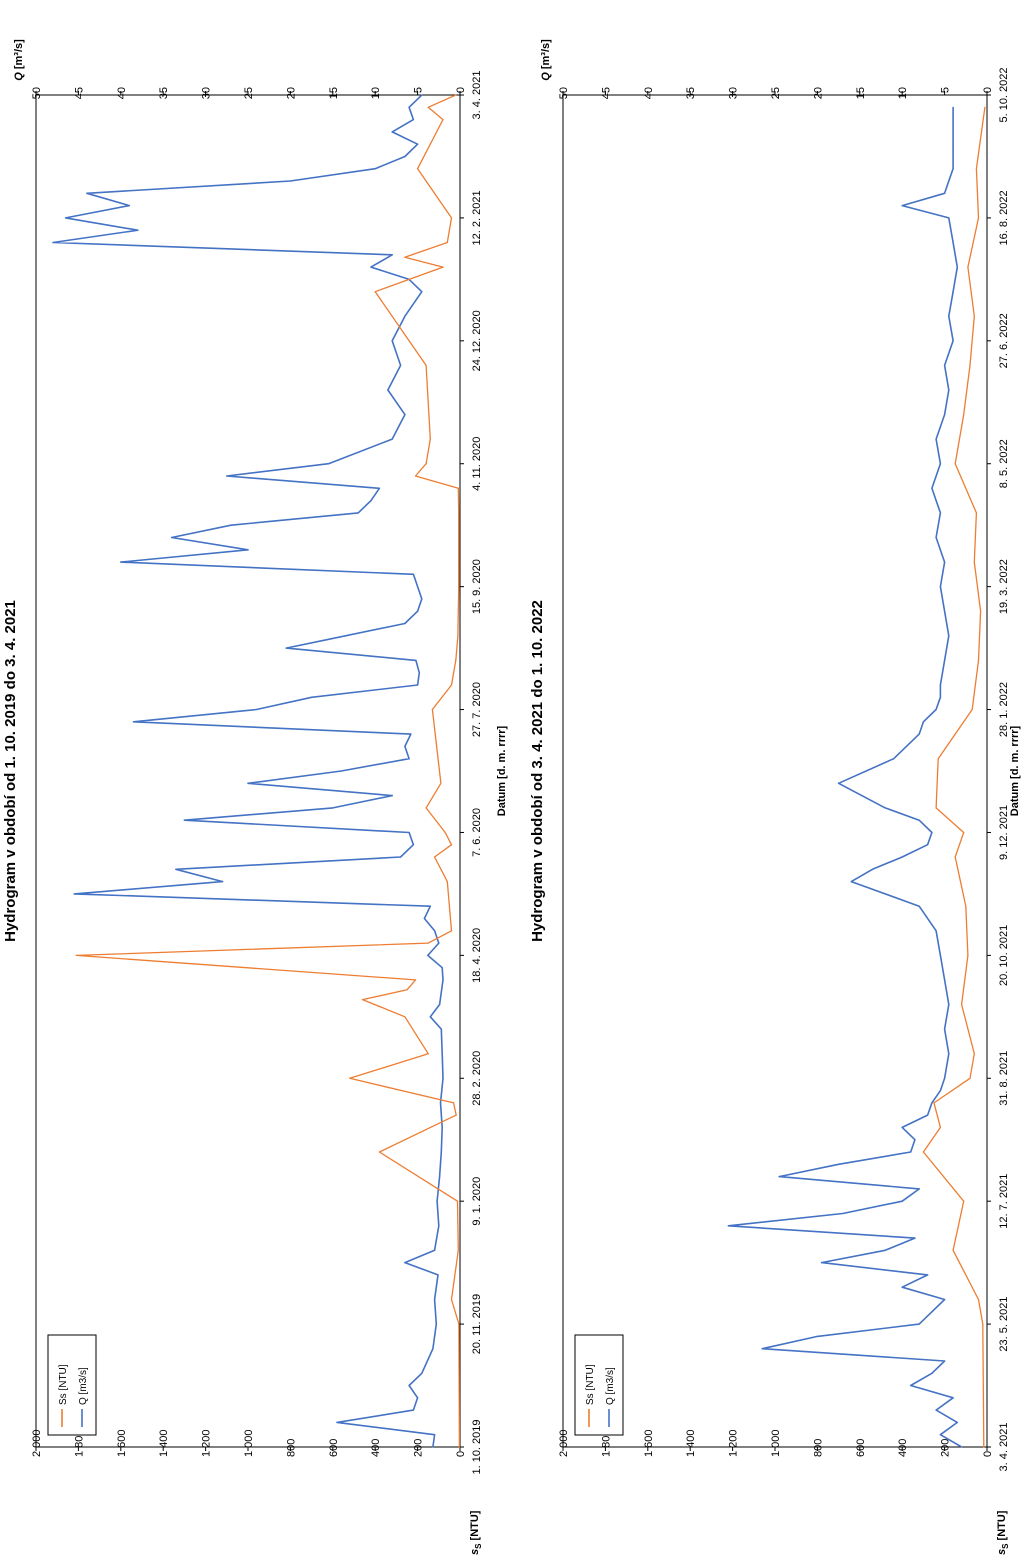 The image size is (1034, 1565). Describe the element at coordinates (249, 1443) in the screenshot. I see `left-axis-tick-label: 1 000` at that location.